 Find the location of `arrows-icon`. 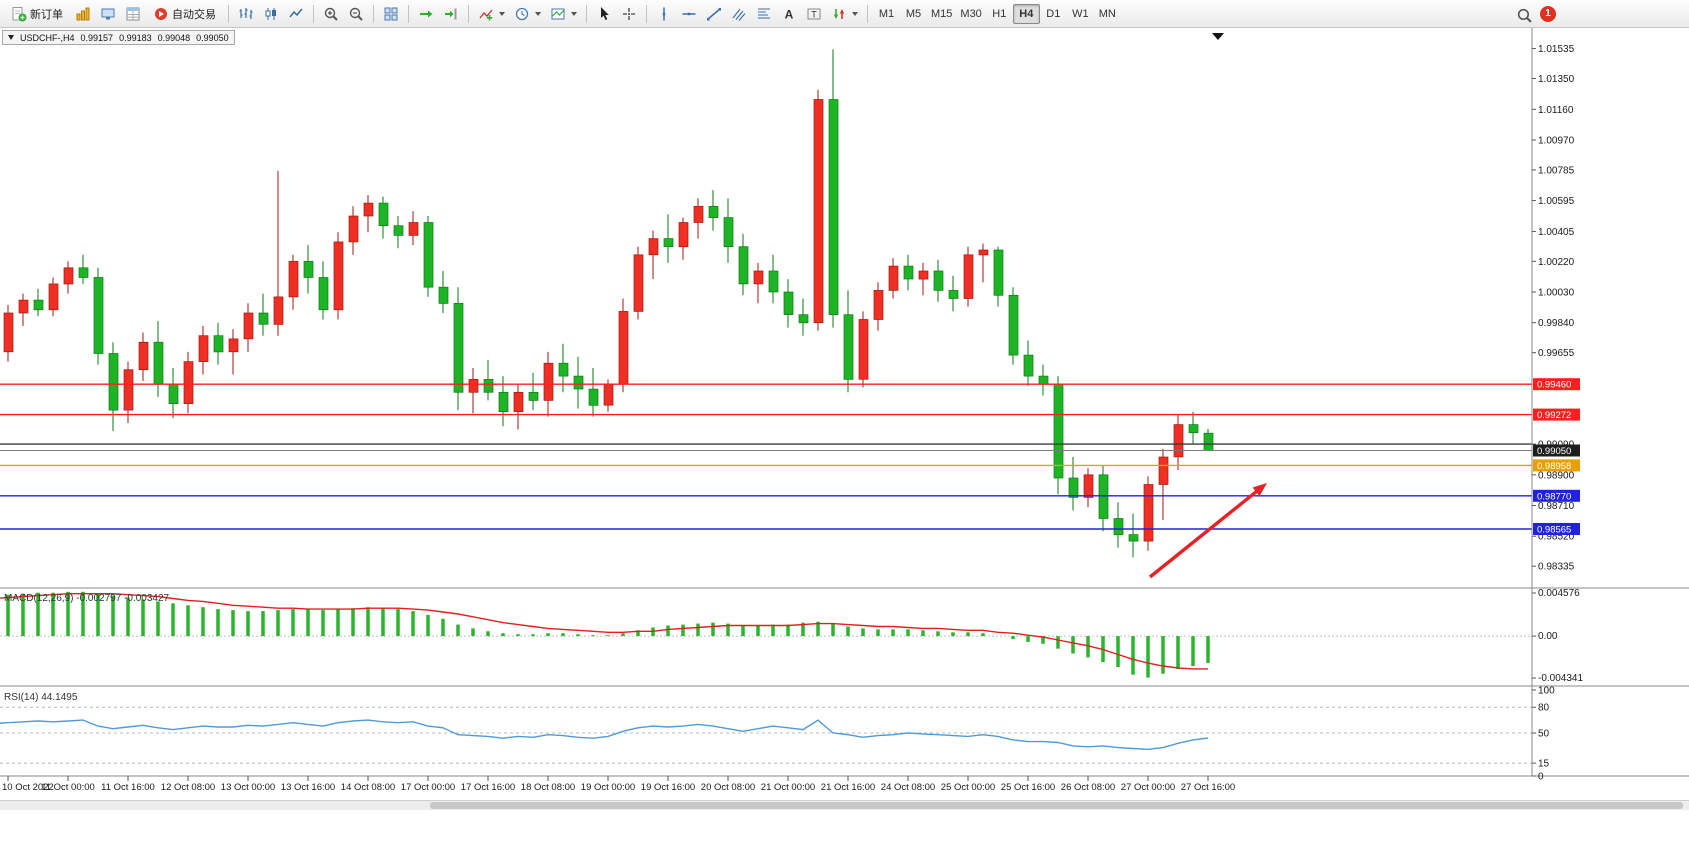

arrows-icon is located at coordinates (839, 13).